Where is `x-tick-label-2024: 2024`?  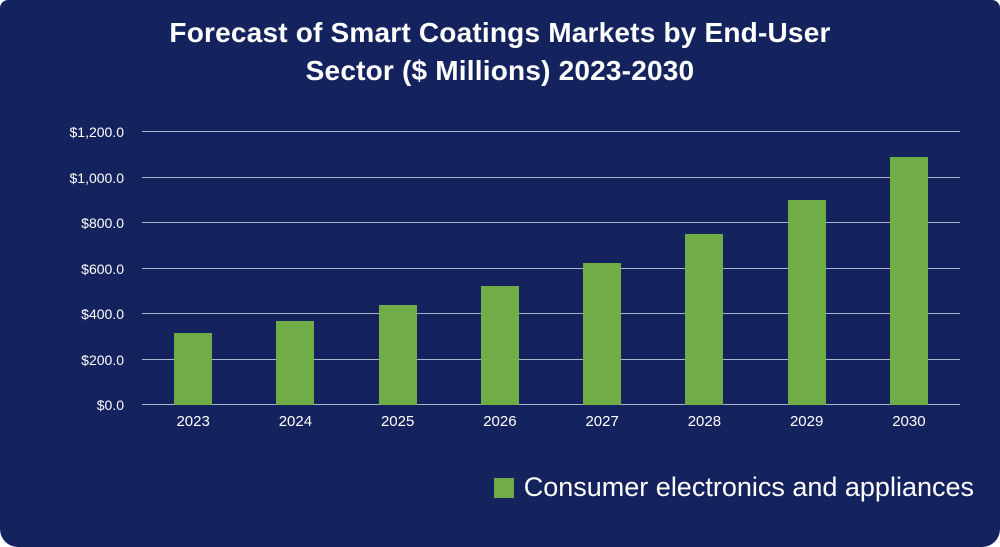
x-tick-label-2024: 2024 is located at coordinates (295, 421).